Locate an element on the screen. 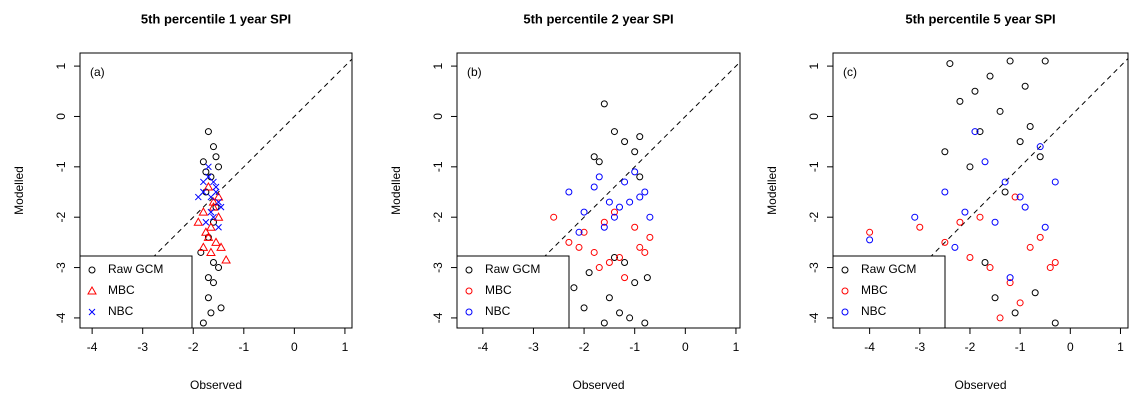 This screenshot has width=1131, height=407. annotation: (b) is located at coordinates (474, 72).